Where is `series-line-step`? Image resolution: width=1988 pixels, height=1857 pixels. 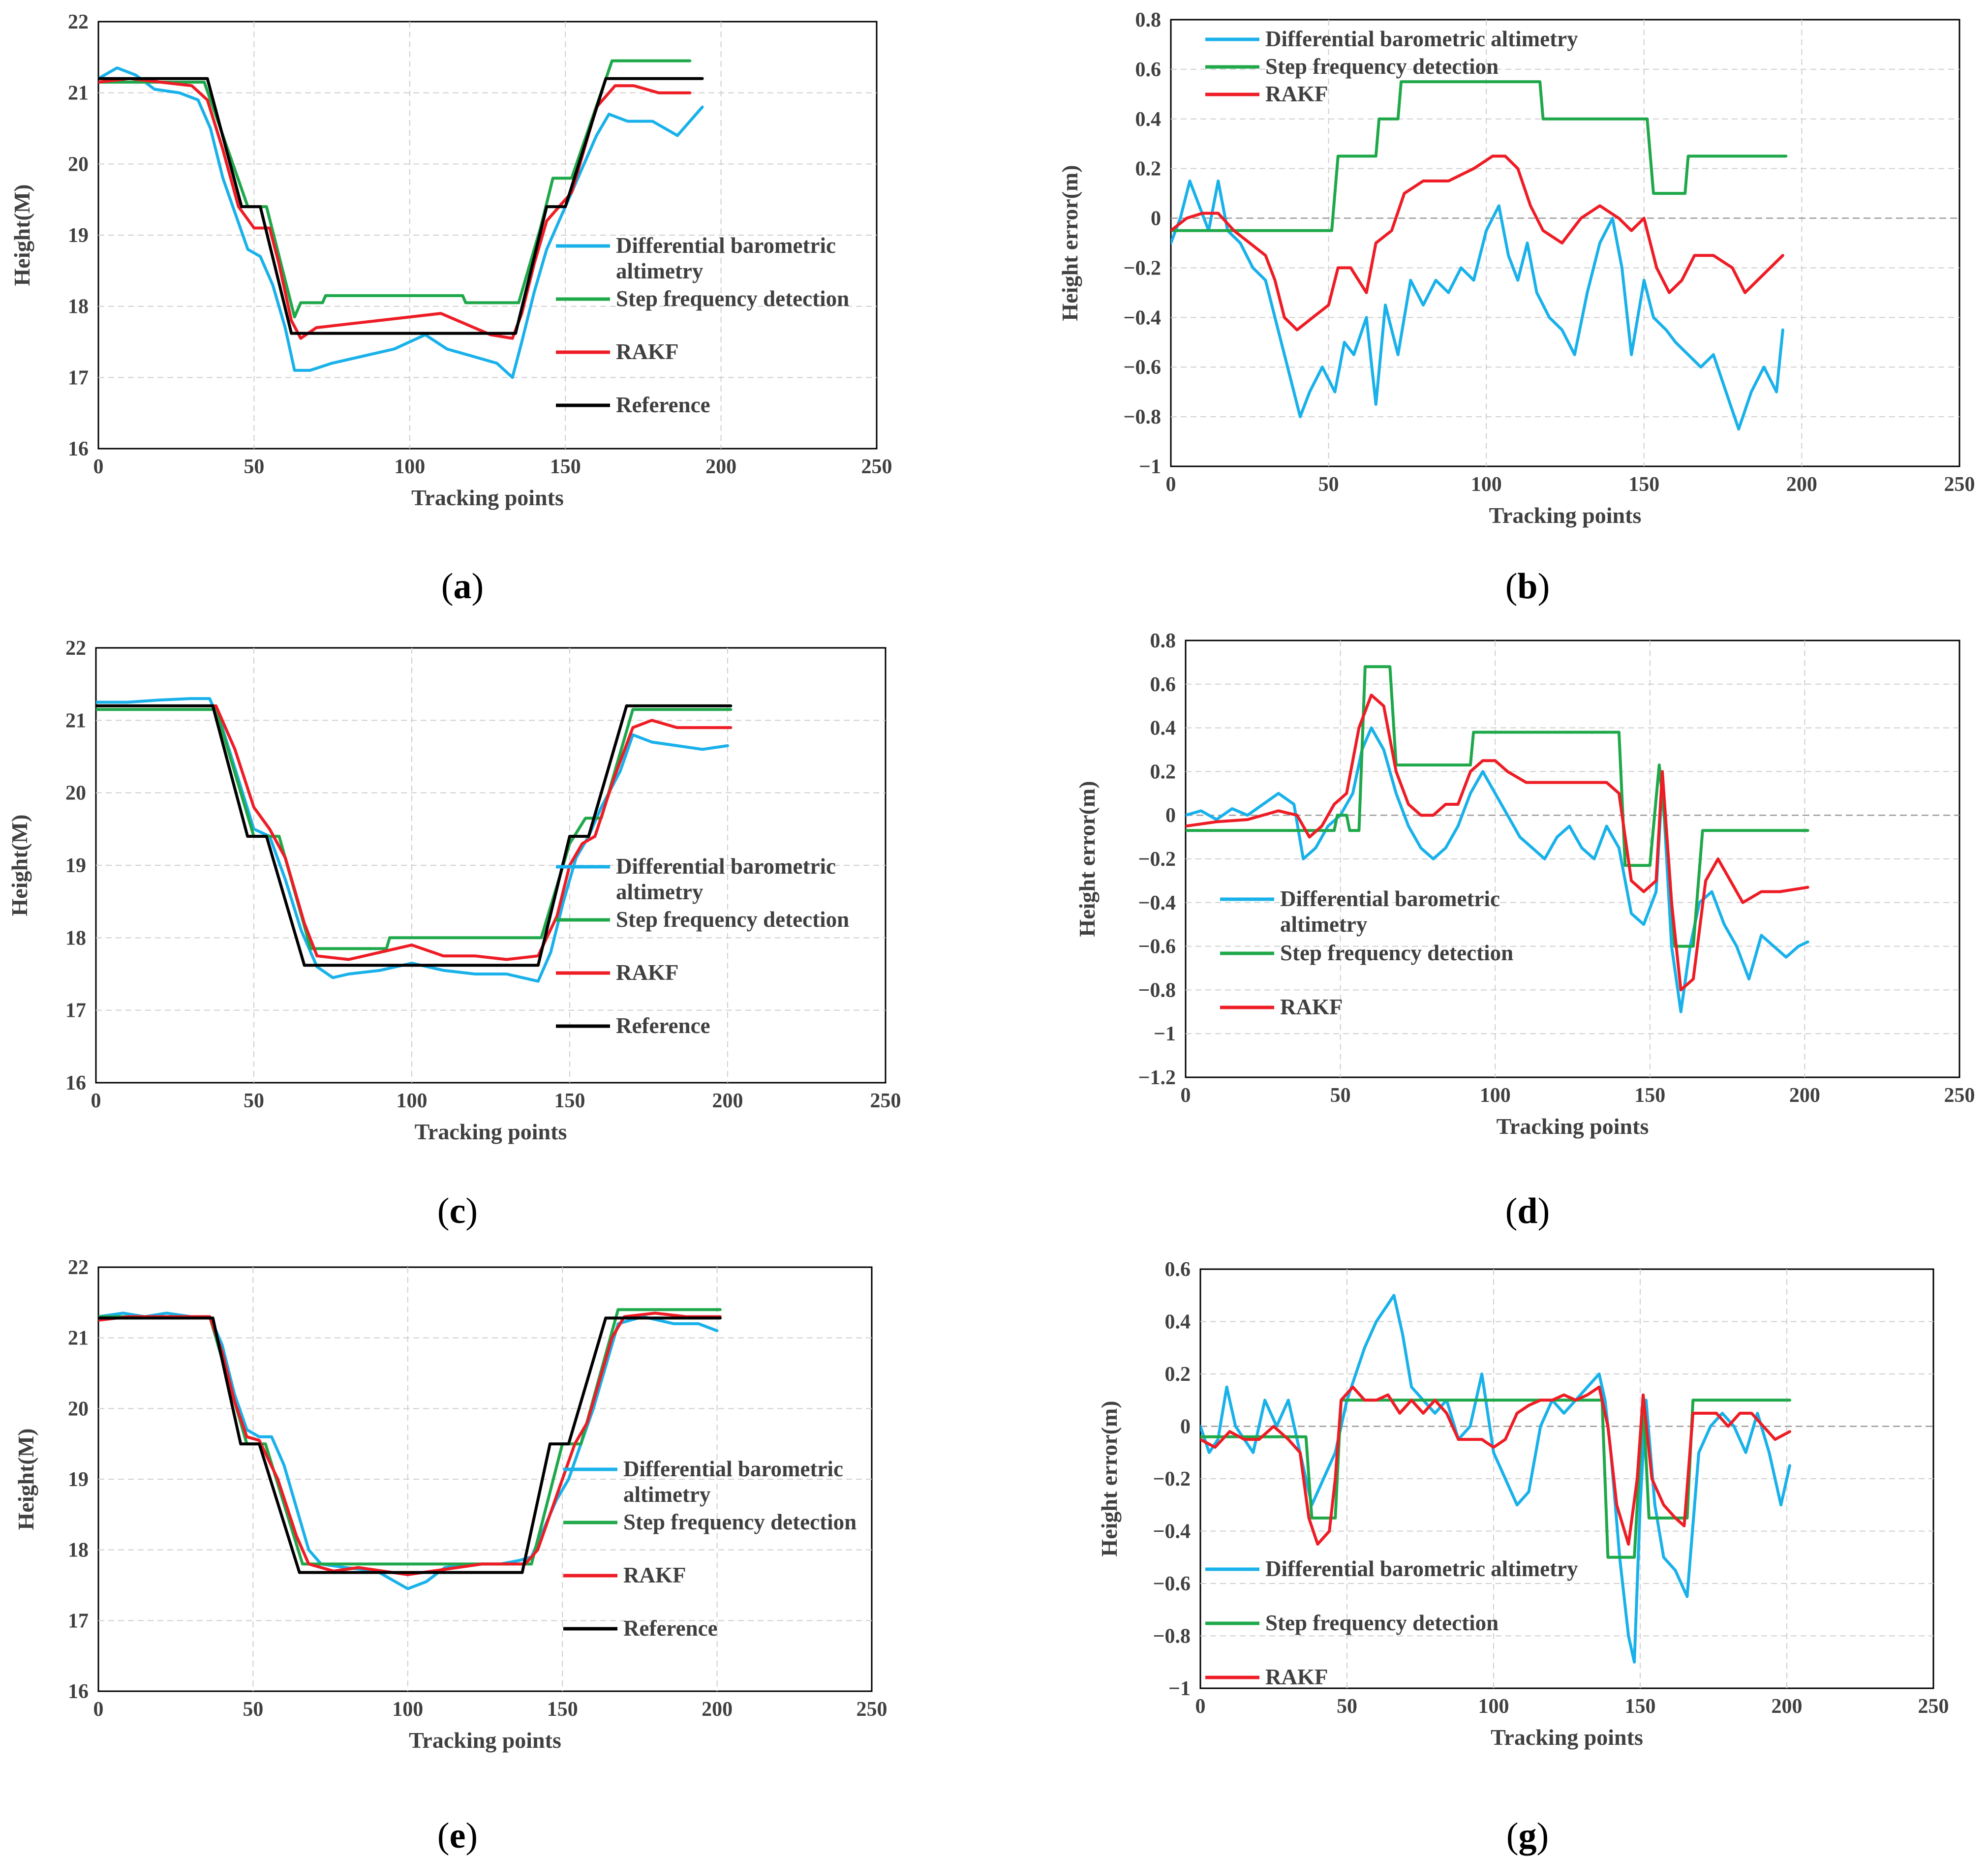
series-line-step is located at coordinates (1495, 1479).